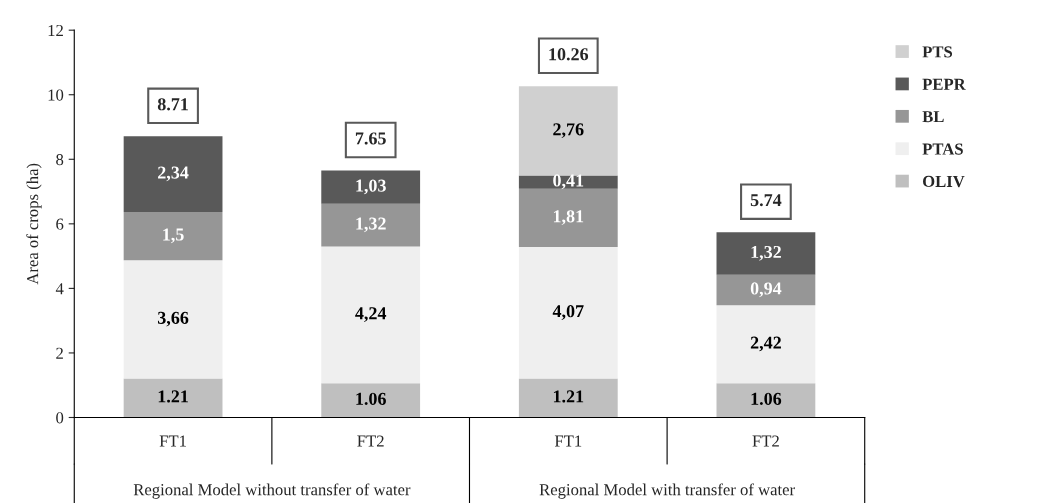  I want to click on legend-label: PEPR, so click(944, 84).